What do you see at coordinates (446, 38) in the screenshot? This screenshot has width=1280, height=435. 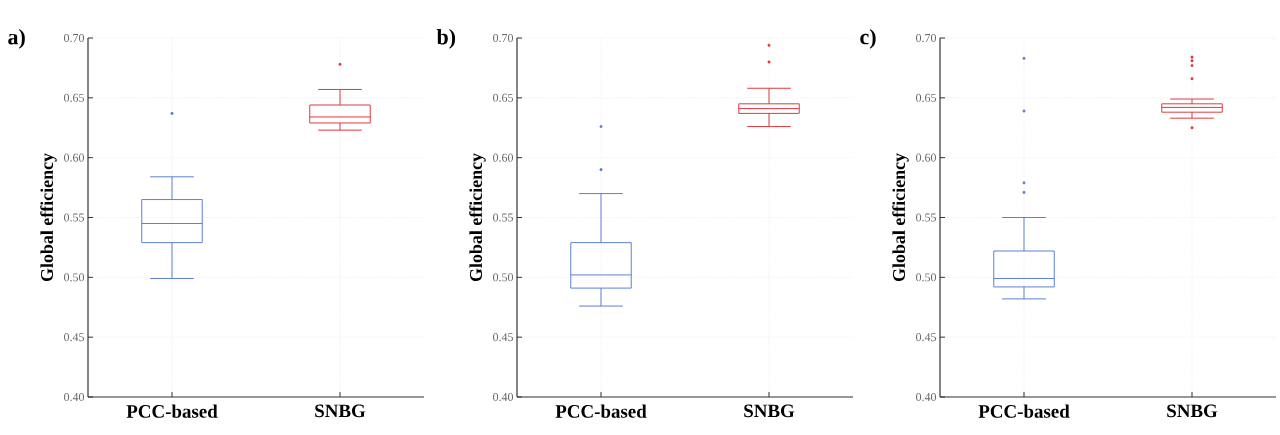 I see `chart-title: b)` at bounding box center [446, 38].